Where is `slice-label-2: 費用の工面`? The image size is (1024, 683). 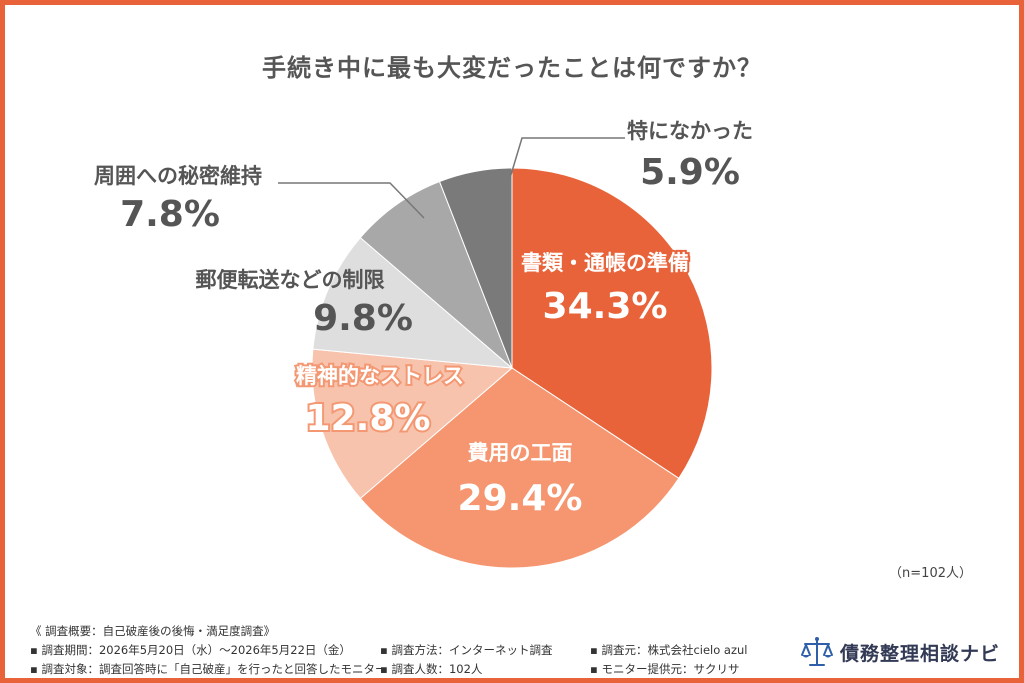 slice-label-2: 費用の工面 is located at coordinates (520, 453).